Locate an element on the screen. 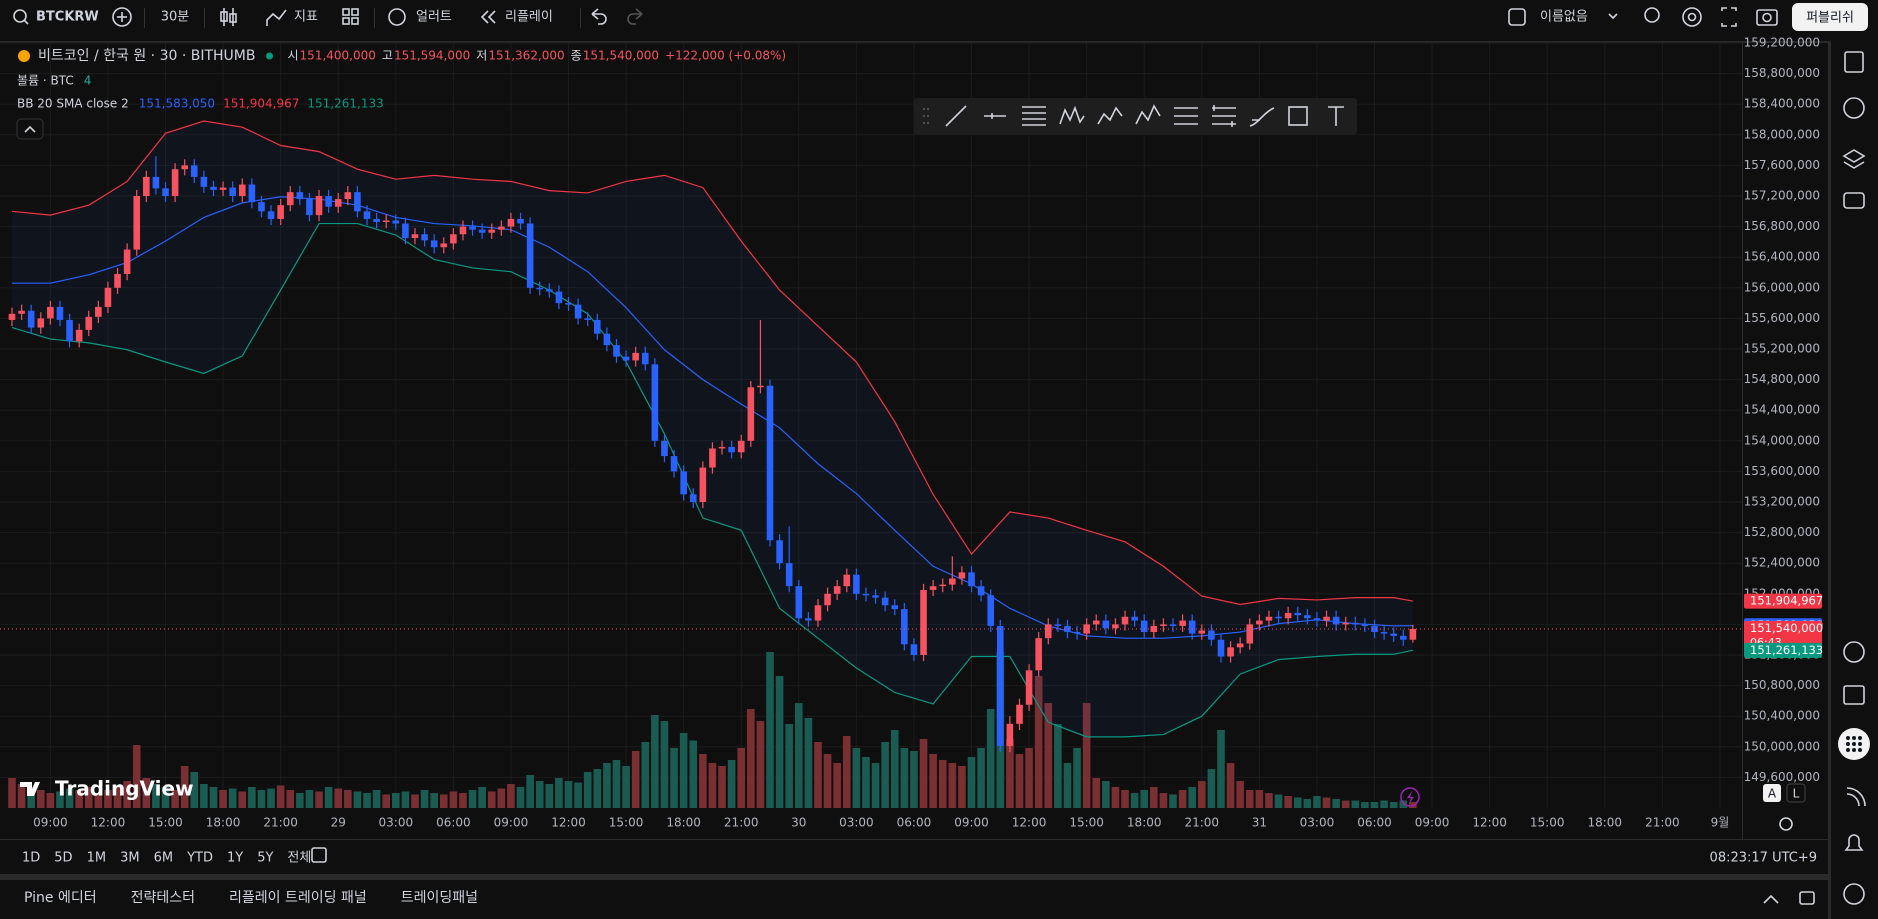  alert-icon is located at coordinates (397, 17).